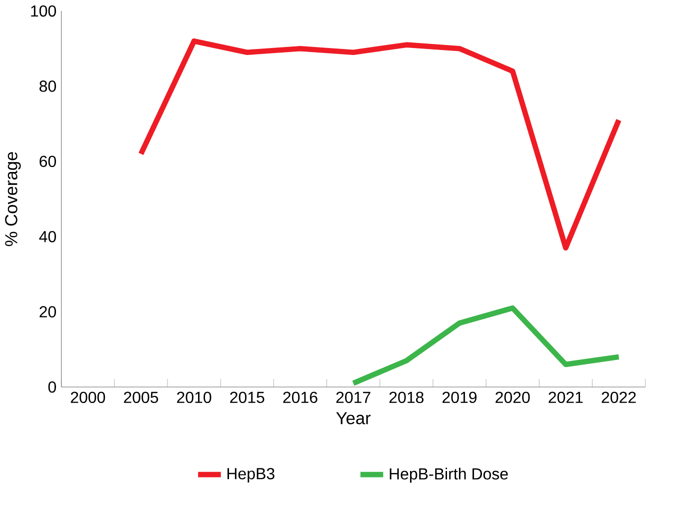 The height and width of the screenshot is (507, 678). What do you see at coordinates (52, 387) in the screenshot?
I see `y-tick-label: 0` at bounding box center [52, 387].